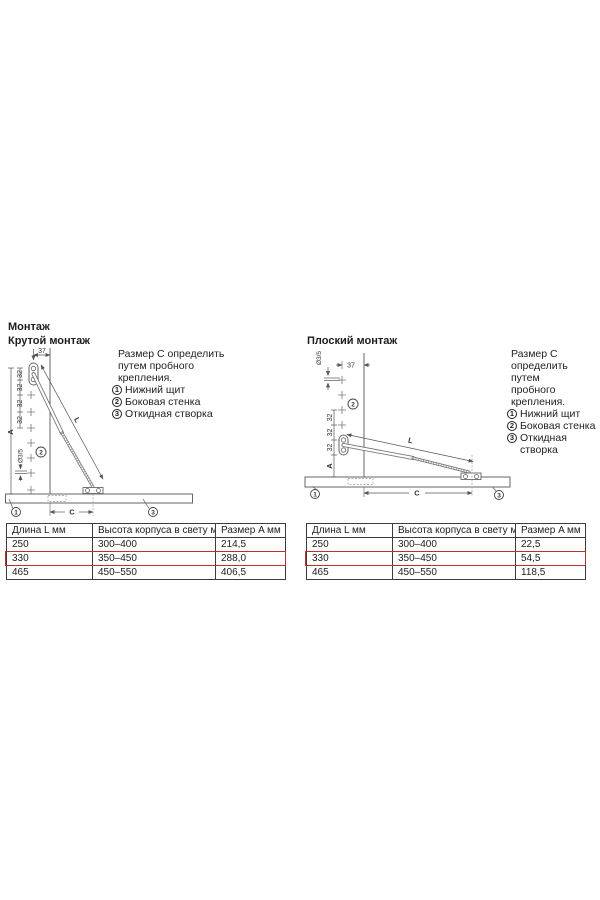  Describe the element at coordinates (512, 438) in the screenshot. I see `legend-number-3: 3` at that location.